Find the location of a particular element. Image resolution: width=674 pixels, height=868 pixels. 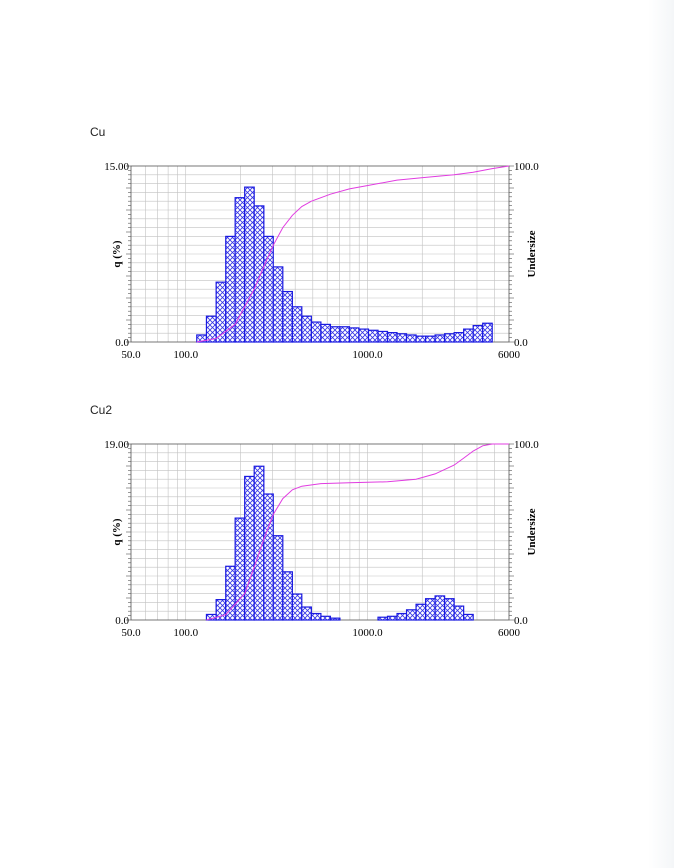

y-tick-label: 15.00 is located at coordinates (116, 167).